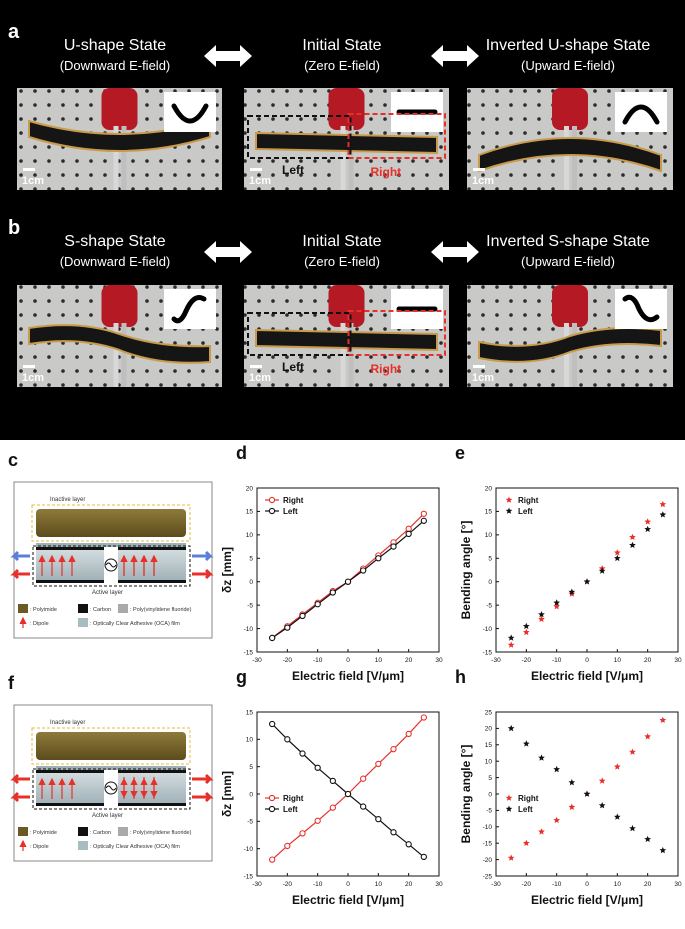 This screenshot has width=685, height=929. What do you see at coordinates (13, 460) in the screenshot?
I see `panel-letter: c` at bounding box center [13, 460].